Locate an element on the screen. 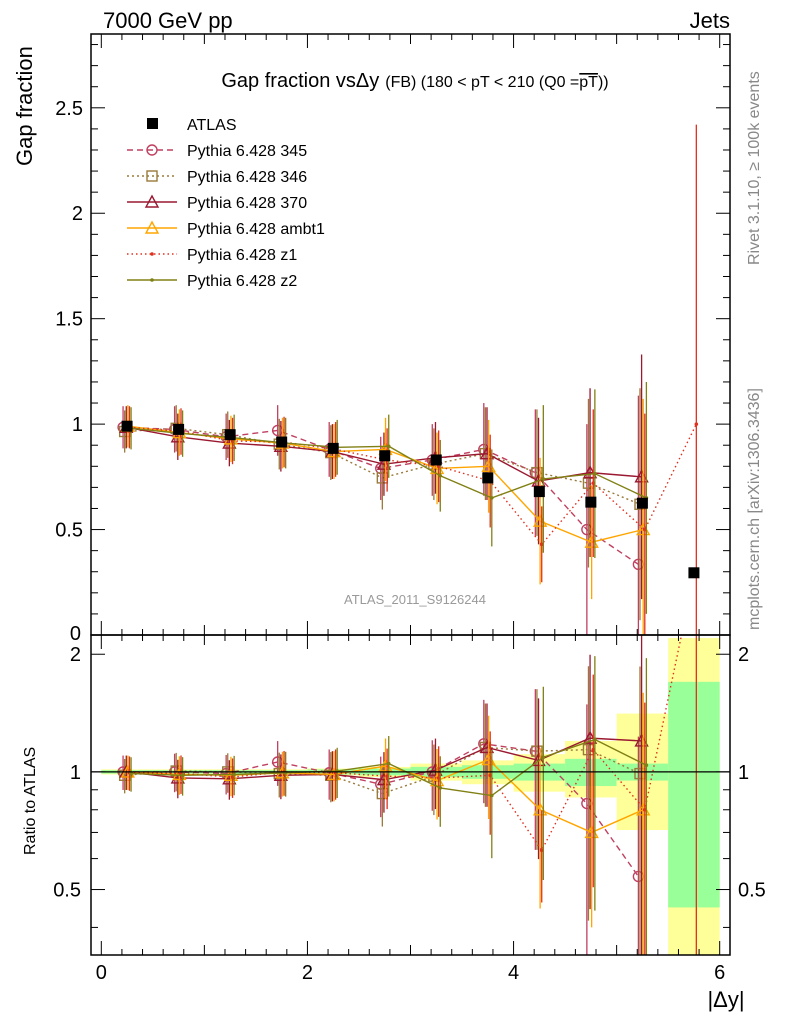 This screenshot has width=786, height=1024. title-close: )) is located at coordinates (603, 82).